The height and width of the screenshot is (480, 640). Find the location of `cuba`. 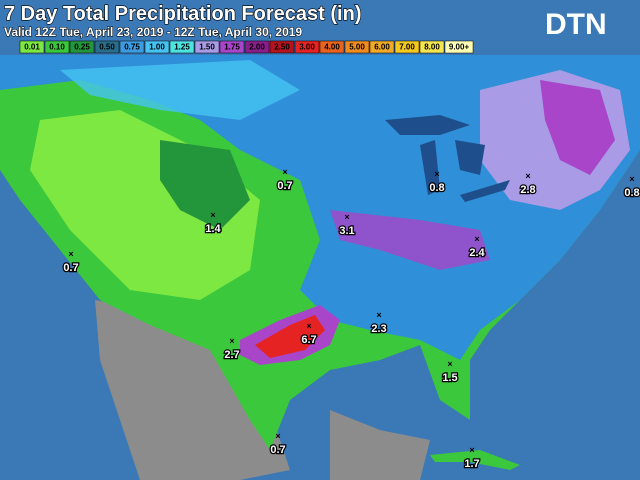

cuba is located at coordinates (475, 460).